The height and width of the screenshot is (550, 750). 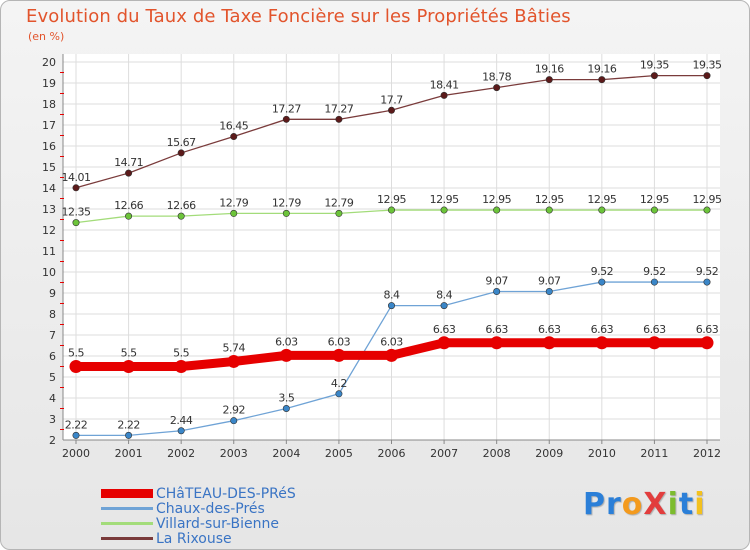 I want to click on data-label-la-rixouse: 17.7, so click(x=391, y=99).